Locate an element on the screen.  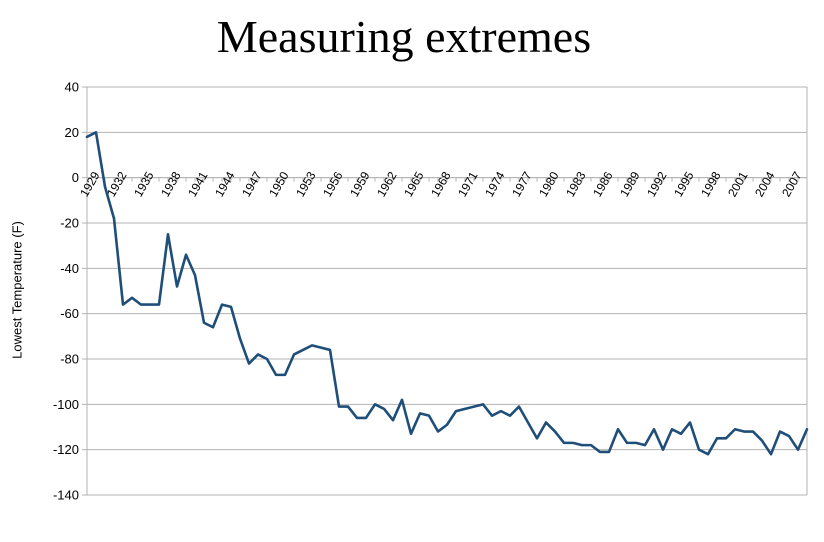
x-tick-label: 2007 is located at coordinates (792, 184).